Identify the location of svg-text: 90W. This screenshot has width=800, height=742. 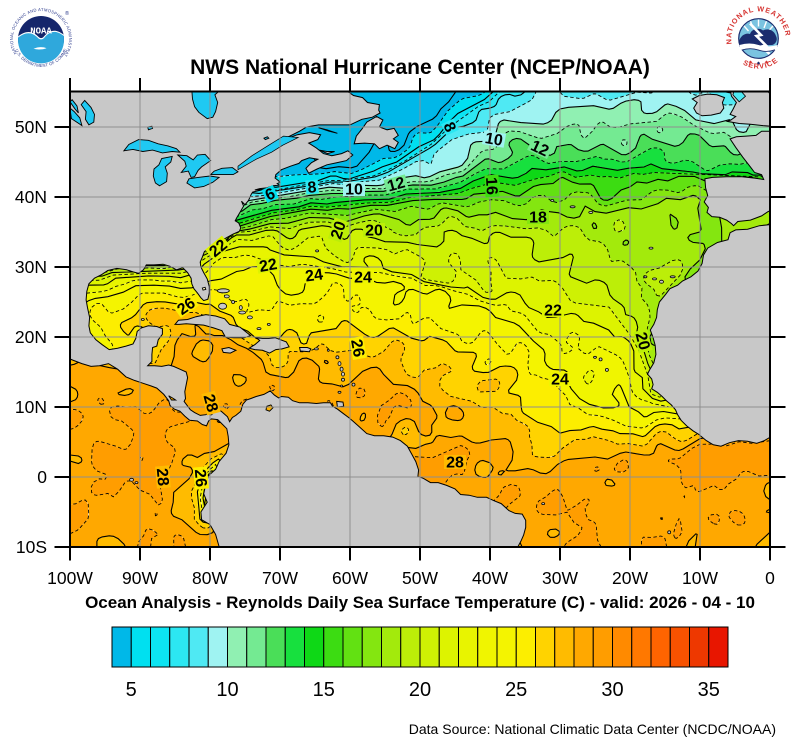
(140, 578).